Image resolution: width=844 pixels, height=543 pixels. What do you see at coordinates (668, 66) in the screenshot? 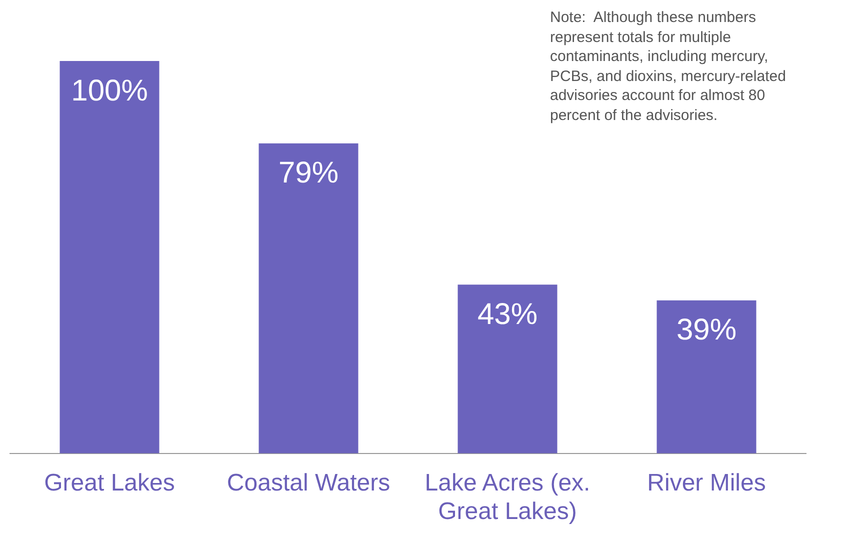
I see `annotation: Note: Although these numbers represent totals for multiple contaminants, including mercury, PCBs, and dioxins, mercury-related advisories account for almost 80 percent of the advisories.` at bounding box center [668, 66].